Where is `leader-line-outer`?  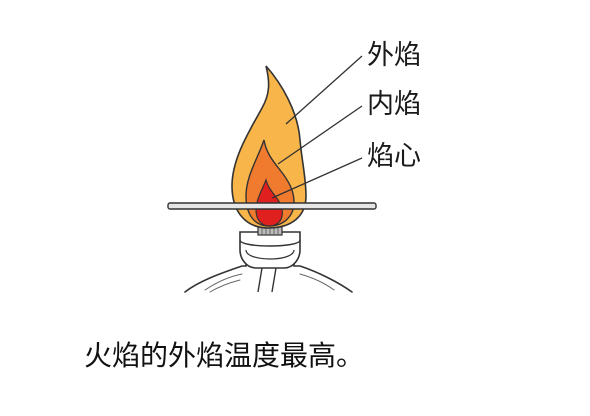
leader-line-outer is located at coordinates (324, 90).